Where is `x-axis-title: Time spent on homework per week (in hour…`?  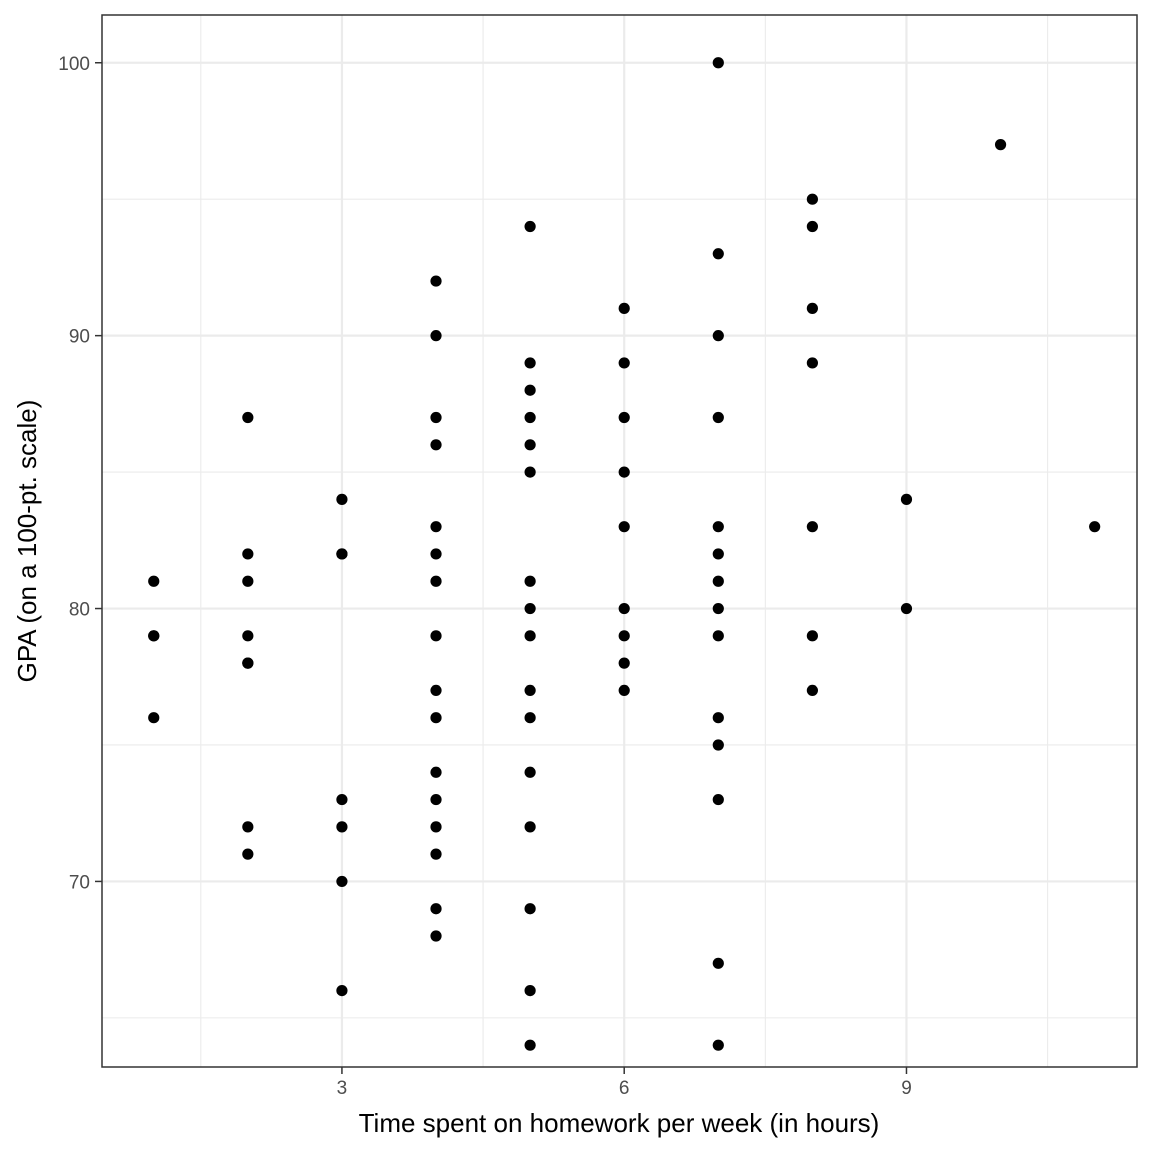
x-axis-title: Time spent on homework per week (in hour… is located at coordinates (619, 1123).